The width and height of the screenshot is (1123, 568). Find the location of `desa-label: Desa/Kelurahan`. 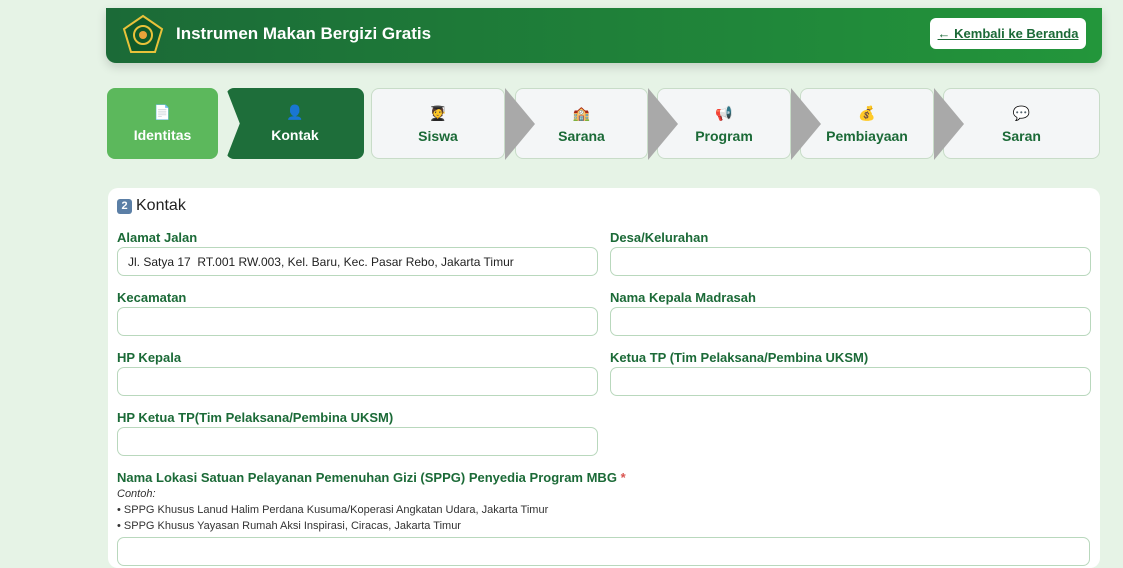

desa-label: Desa/Kelurahan is located at coordinates (659, 237).